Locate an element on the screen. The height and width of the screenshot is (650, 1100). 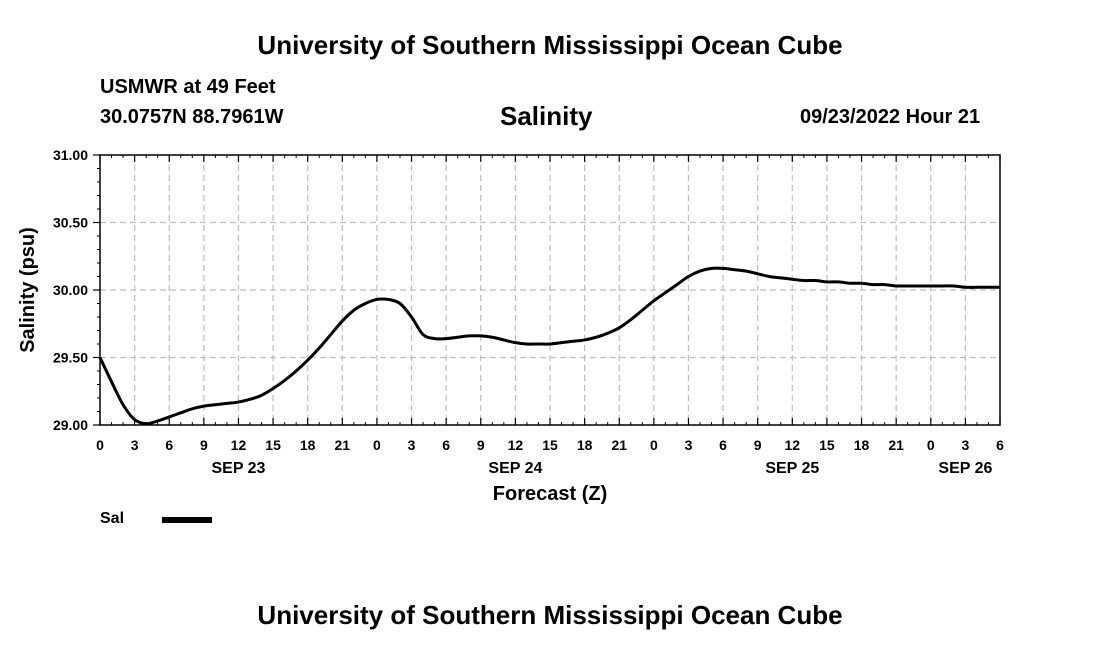
y-tick-label: 29.00 is located at coordinates (70, 425).